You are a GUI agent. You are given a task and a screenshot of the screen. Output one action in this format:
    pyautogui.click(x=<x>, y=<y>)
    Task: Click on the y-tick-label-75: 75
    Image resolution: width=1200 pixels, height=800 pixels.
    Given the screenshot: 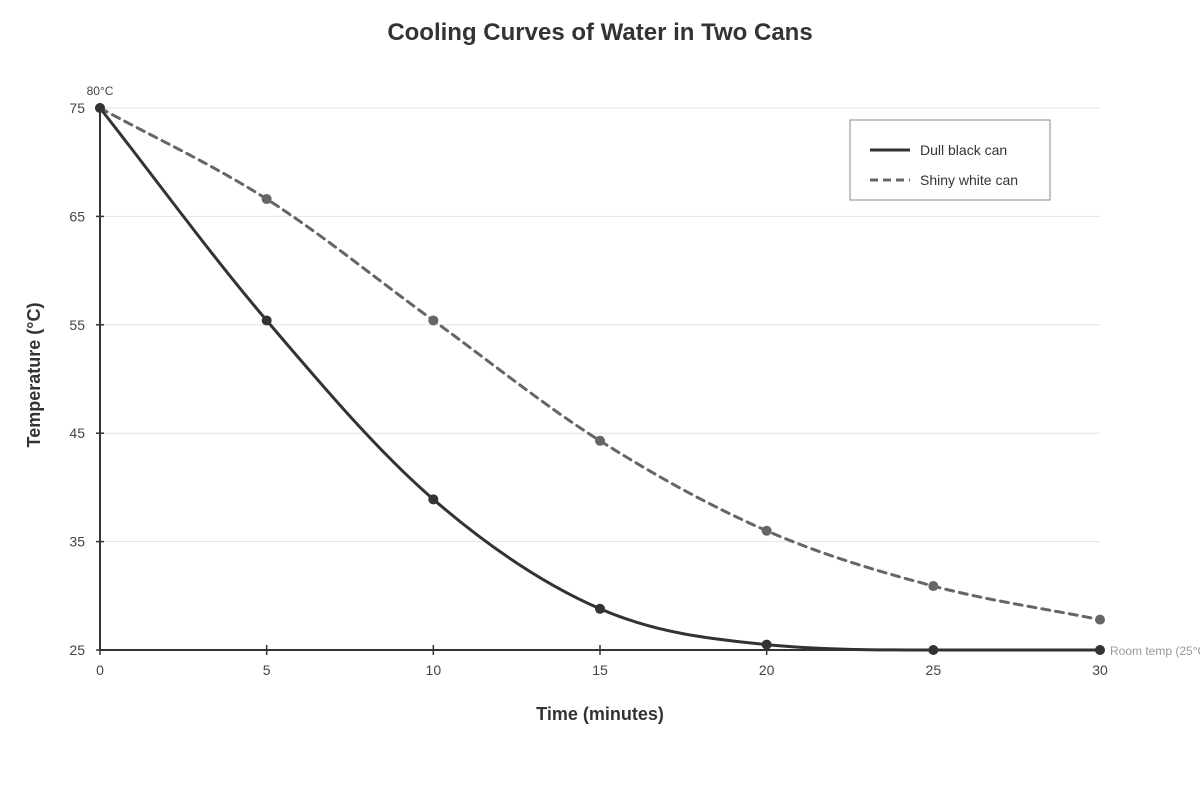 What is the action you would take?
    pyautogui.click(x=77, y=108)
    